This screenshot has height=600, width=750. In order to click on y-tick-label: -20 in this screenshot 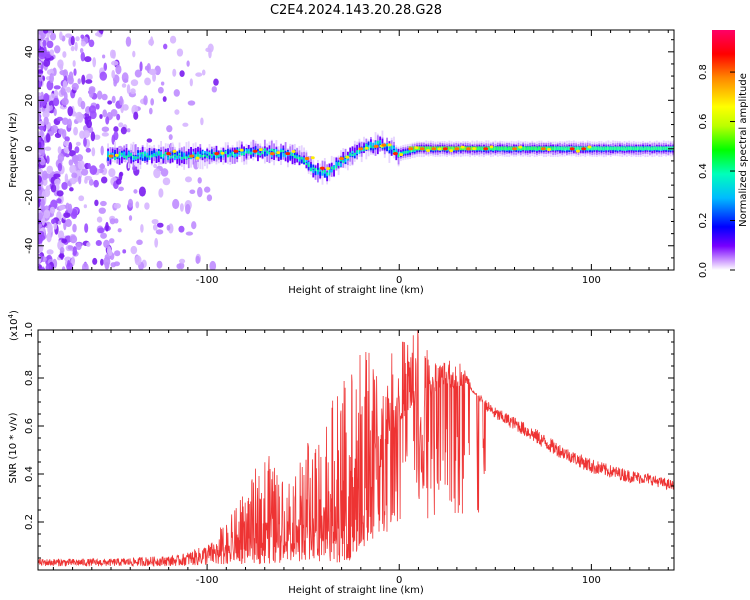, I will do `click(29, 197)`.